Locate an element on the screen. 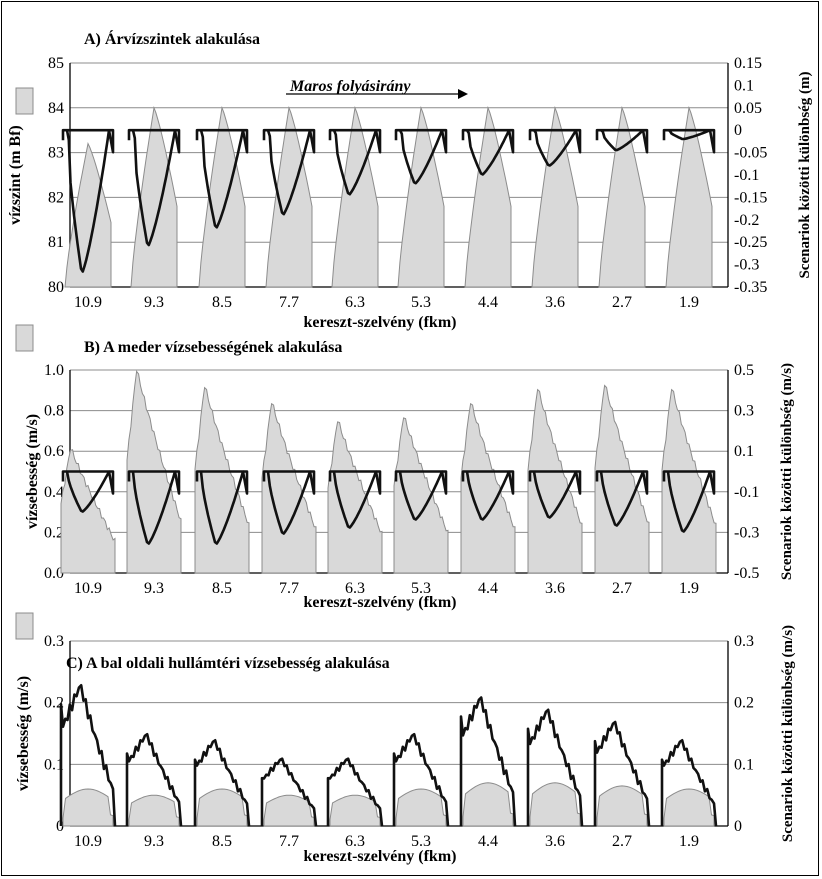 The width and height of the screenshot is (822, 879). y-tick-label-left: 0.6 is located at coordinates (54, 451).